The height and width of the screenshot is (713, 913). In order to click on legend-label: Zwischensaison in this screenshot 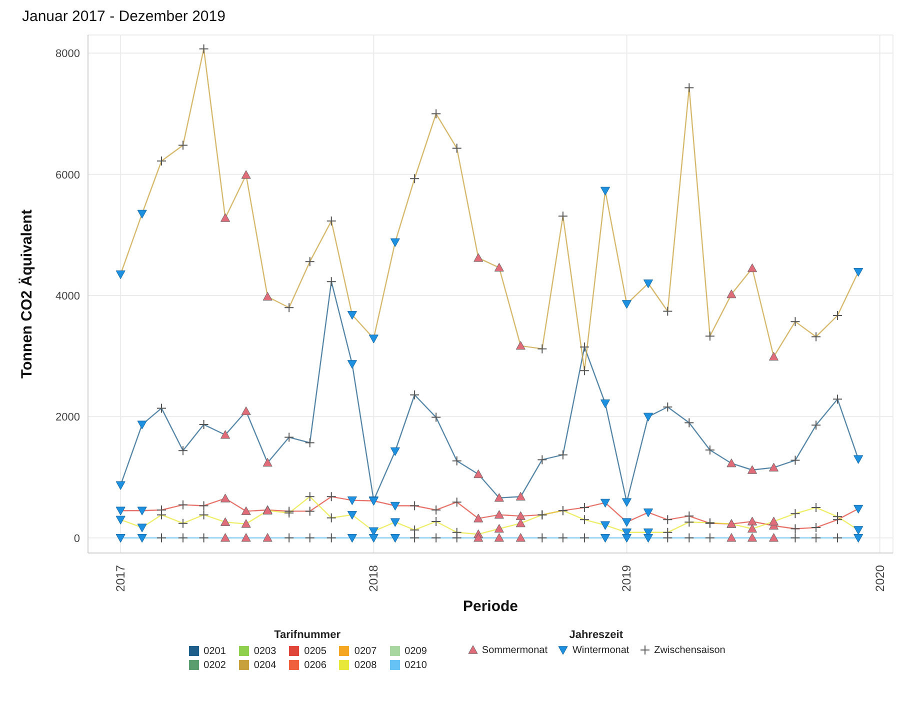, I will do `click(690, 650)`.